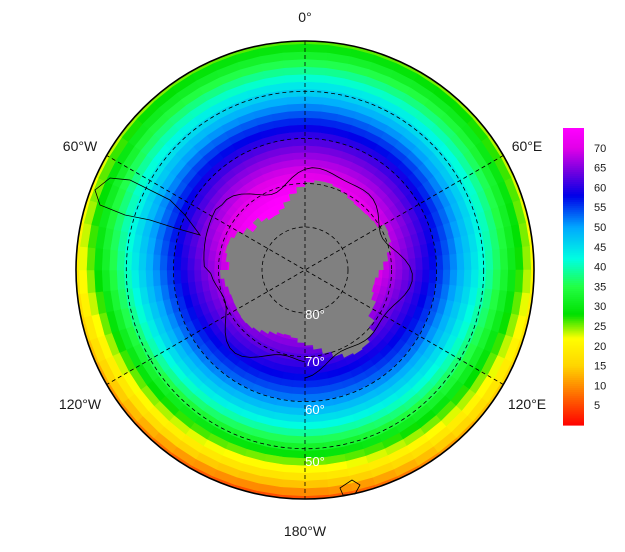 The width and height of the screenshot is (625, 552). What do you see at coordinates (584, 277) in the screenshot?
I see `colorbar: 5 10 15 20 25 30 35 40 45 50 55 60 65 70` at bounding box center [584, 277].